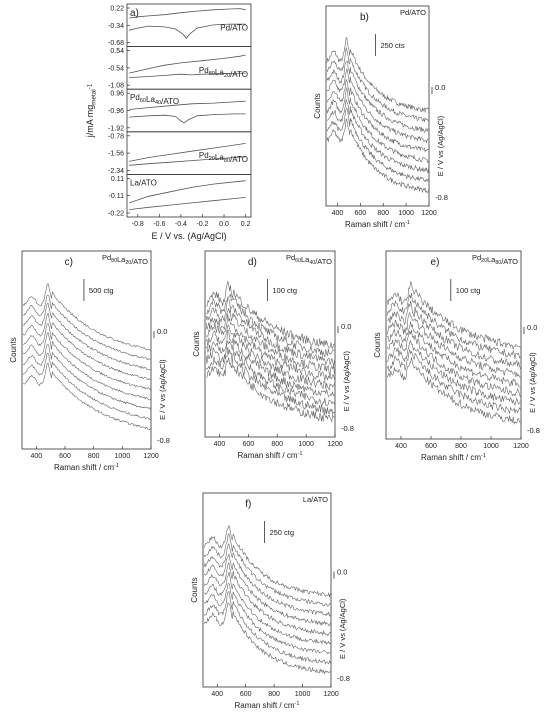  Describe the element at coordinates (180, 195) in the screenshot. I see `cv-subplot-4: 0.11 -0.11 -0.22 La/ATO` at that location.